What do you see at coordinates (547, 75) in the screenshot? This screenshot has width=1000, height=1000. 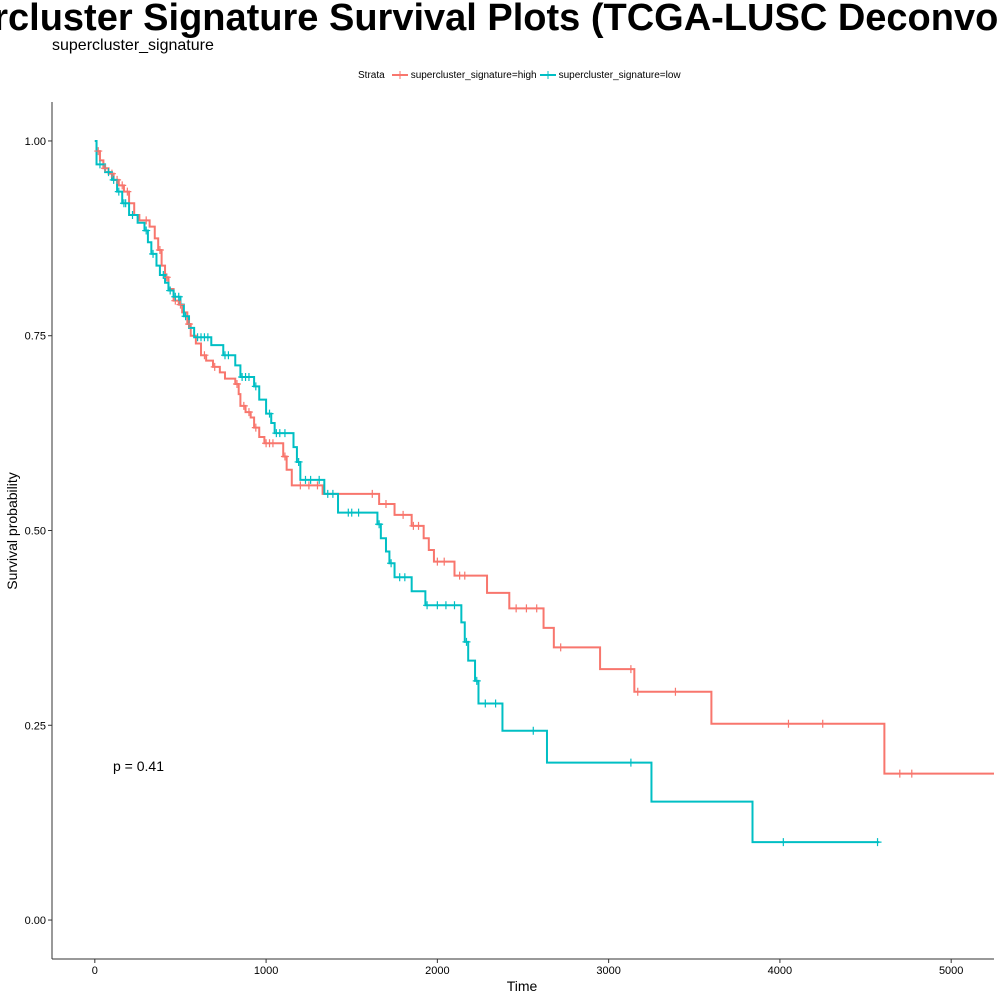 I see `legend-key-low` at bounding box center [547, 75].